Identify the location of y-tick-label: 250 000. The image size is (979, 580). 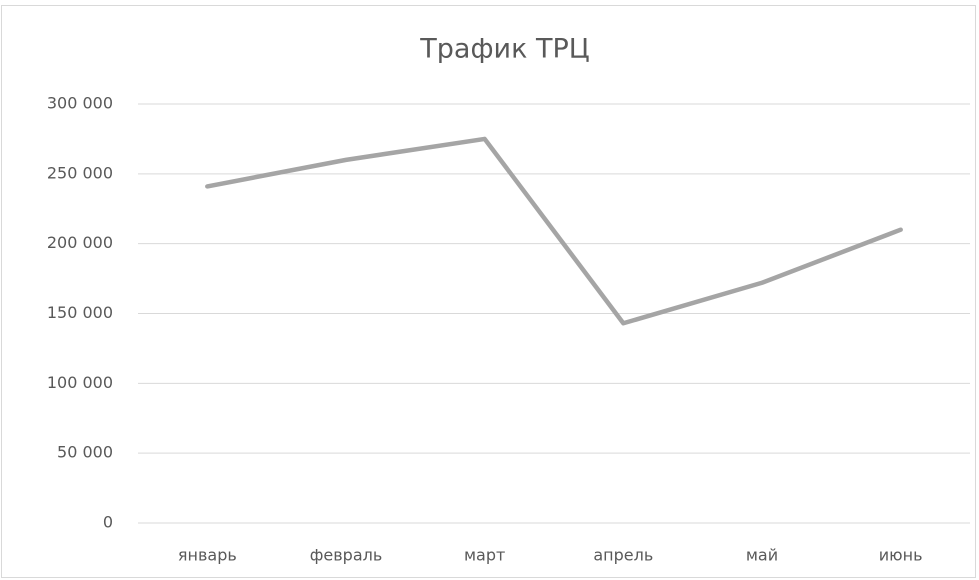
(80, 172).